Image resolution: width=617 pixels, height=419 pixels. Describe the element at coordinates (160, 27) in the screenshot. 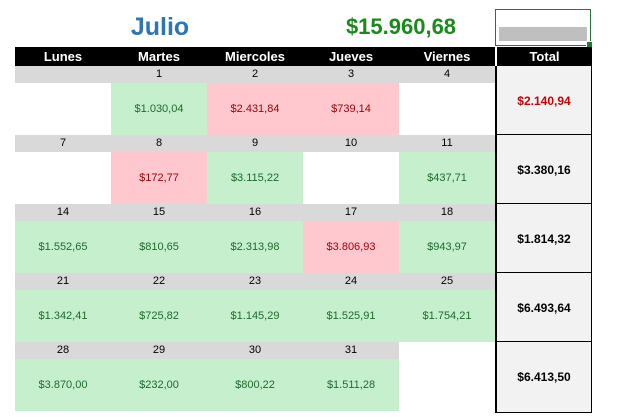

I see `month-title: Julio` at that location.